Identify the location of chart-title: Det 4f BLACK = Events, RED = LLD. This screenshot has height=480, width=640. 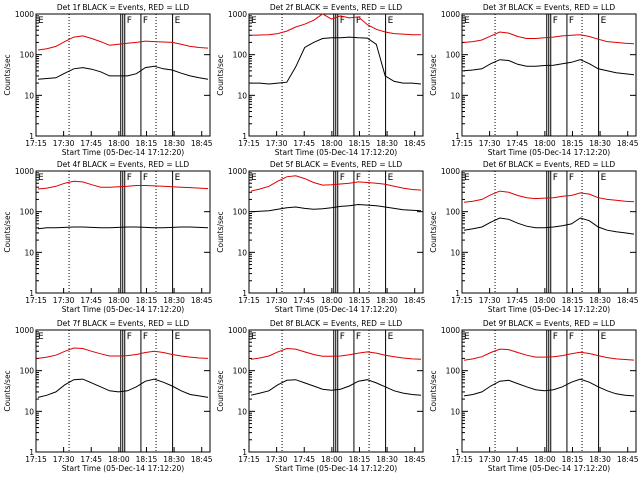
(123, 164).